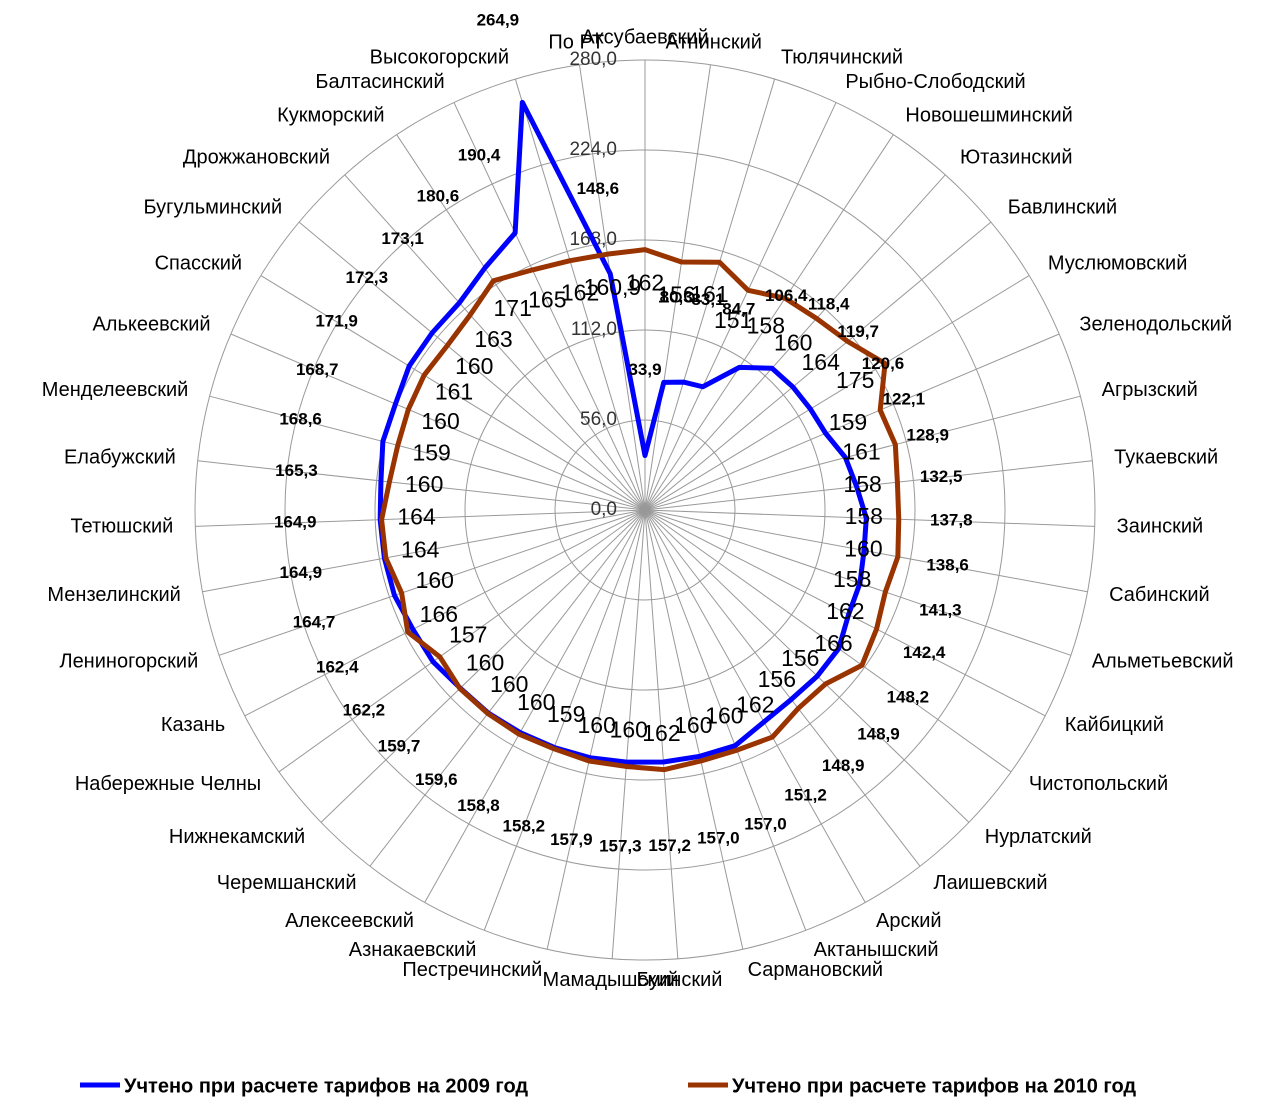 This screenshot has width=1267, height=1111. Describe the element at coordinates (669, 845) in the screenshot. I see `data-label: 157,2` at that location.